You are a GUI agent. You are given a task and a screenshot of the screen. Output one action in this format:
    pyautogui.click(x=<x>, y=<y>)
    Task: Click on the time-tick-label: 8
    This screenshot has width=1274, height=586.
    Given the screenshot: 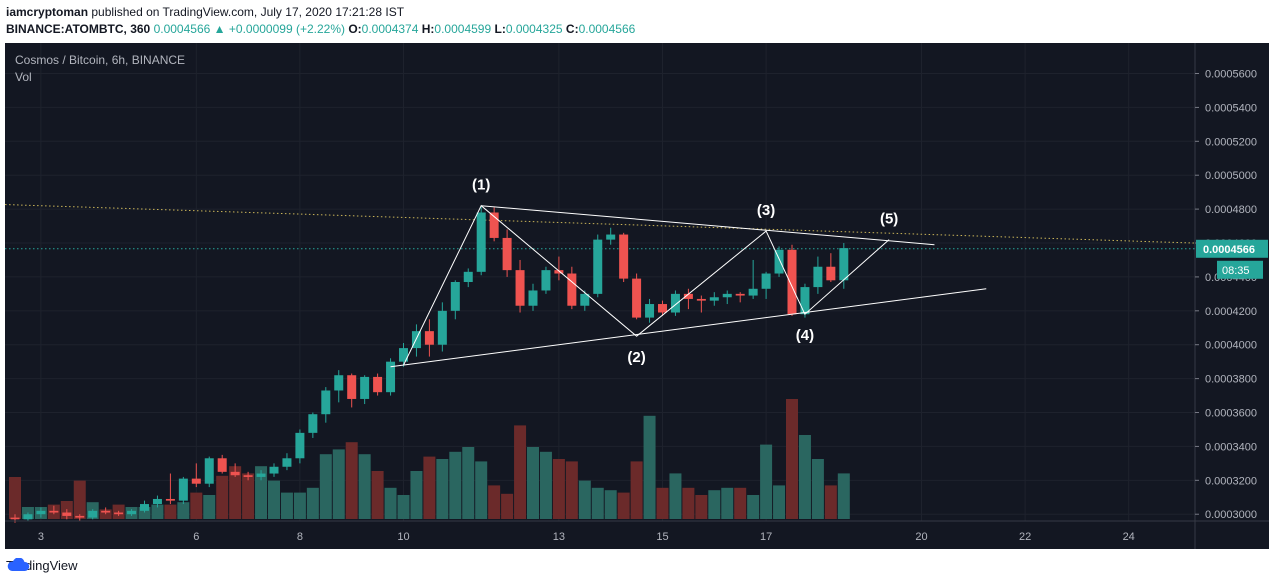 What is the action you would take?
    pyautogui.click(x=300, y=537)
    